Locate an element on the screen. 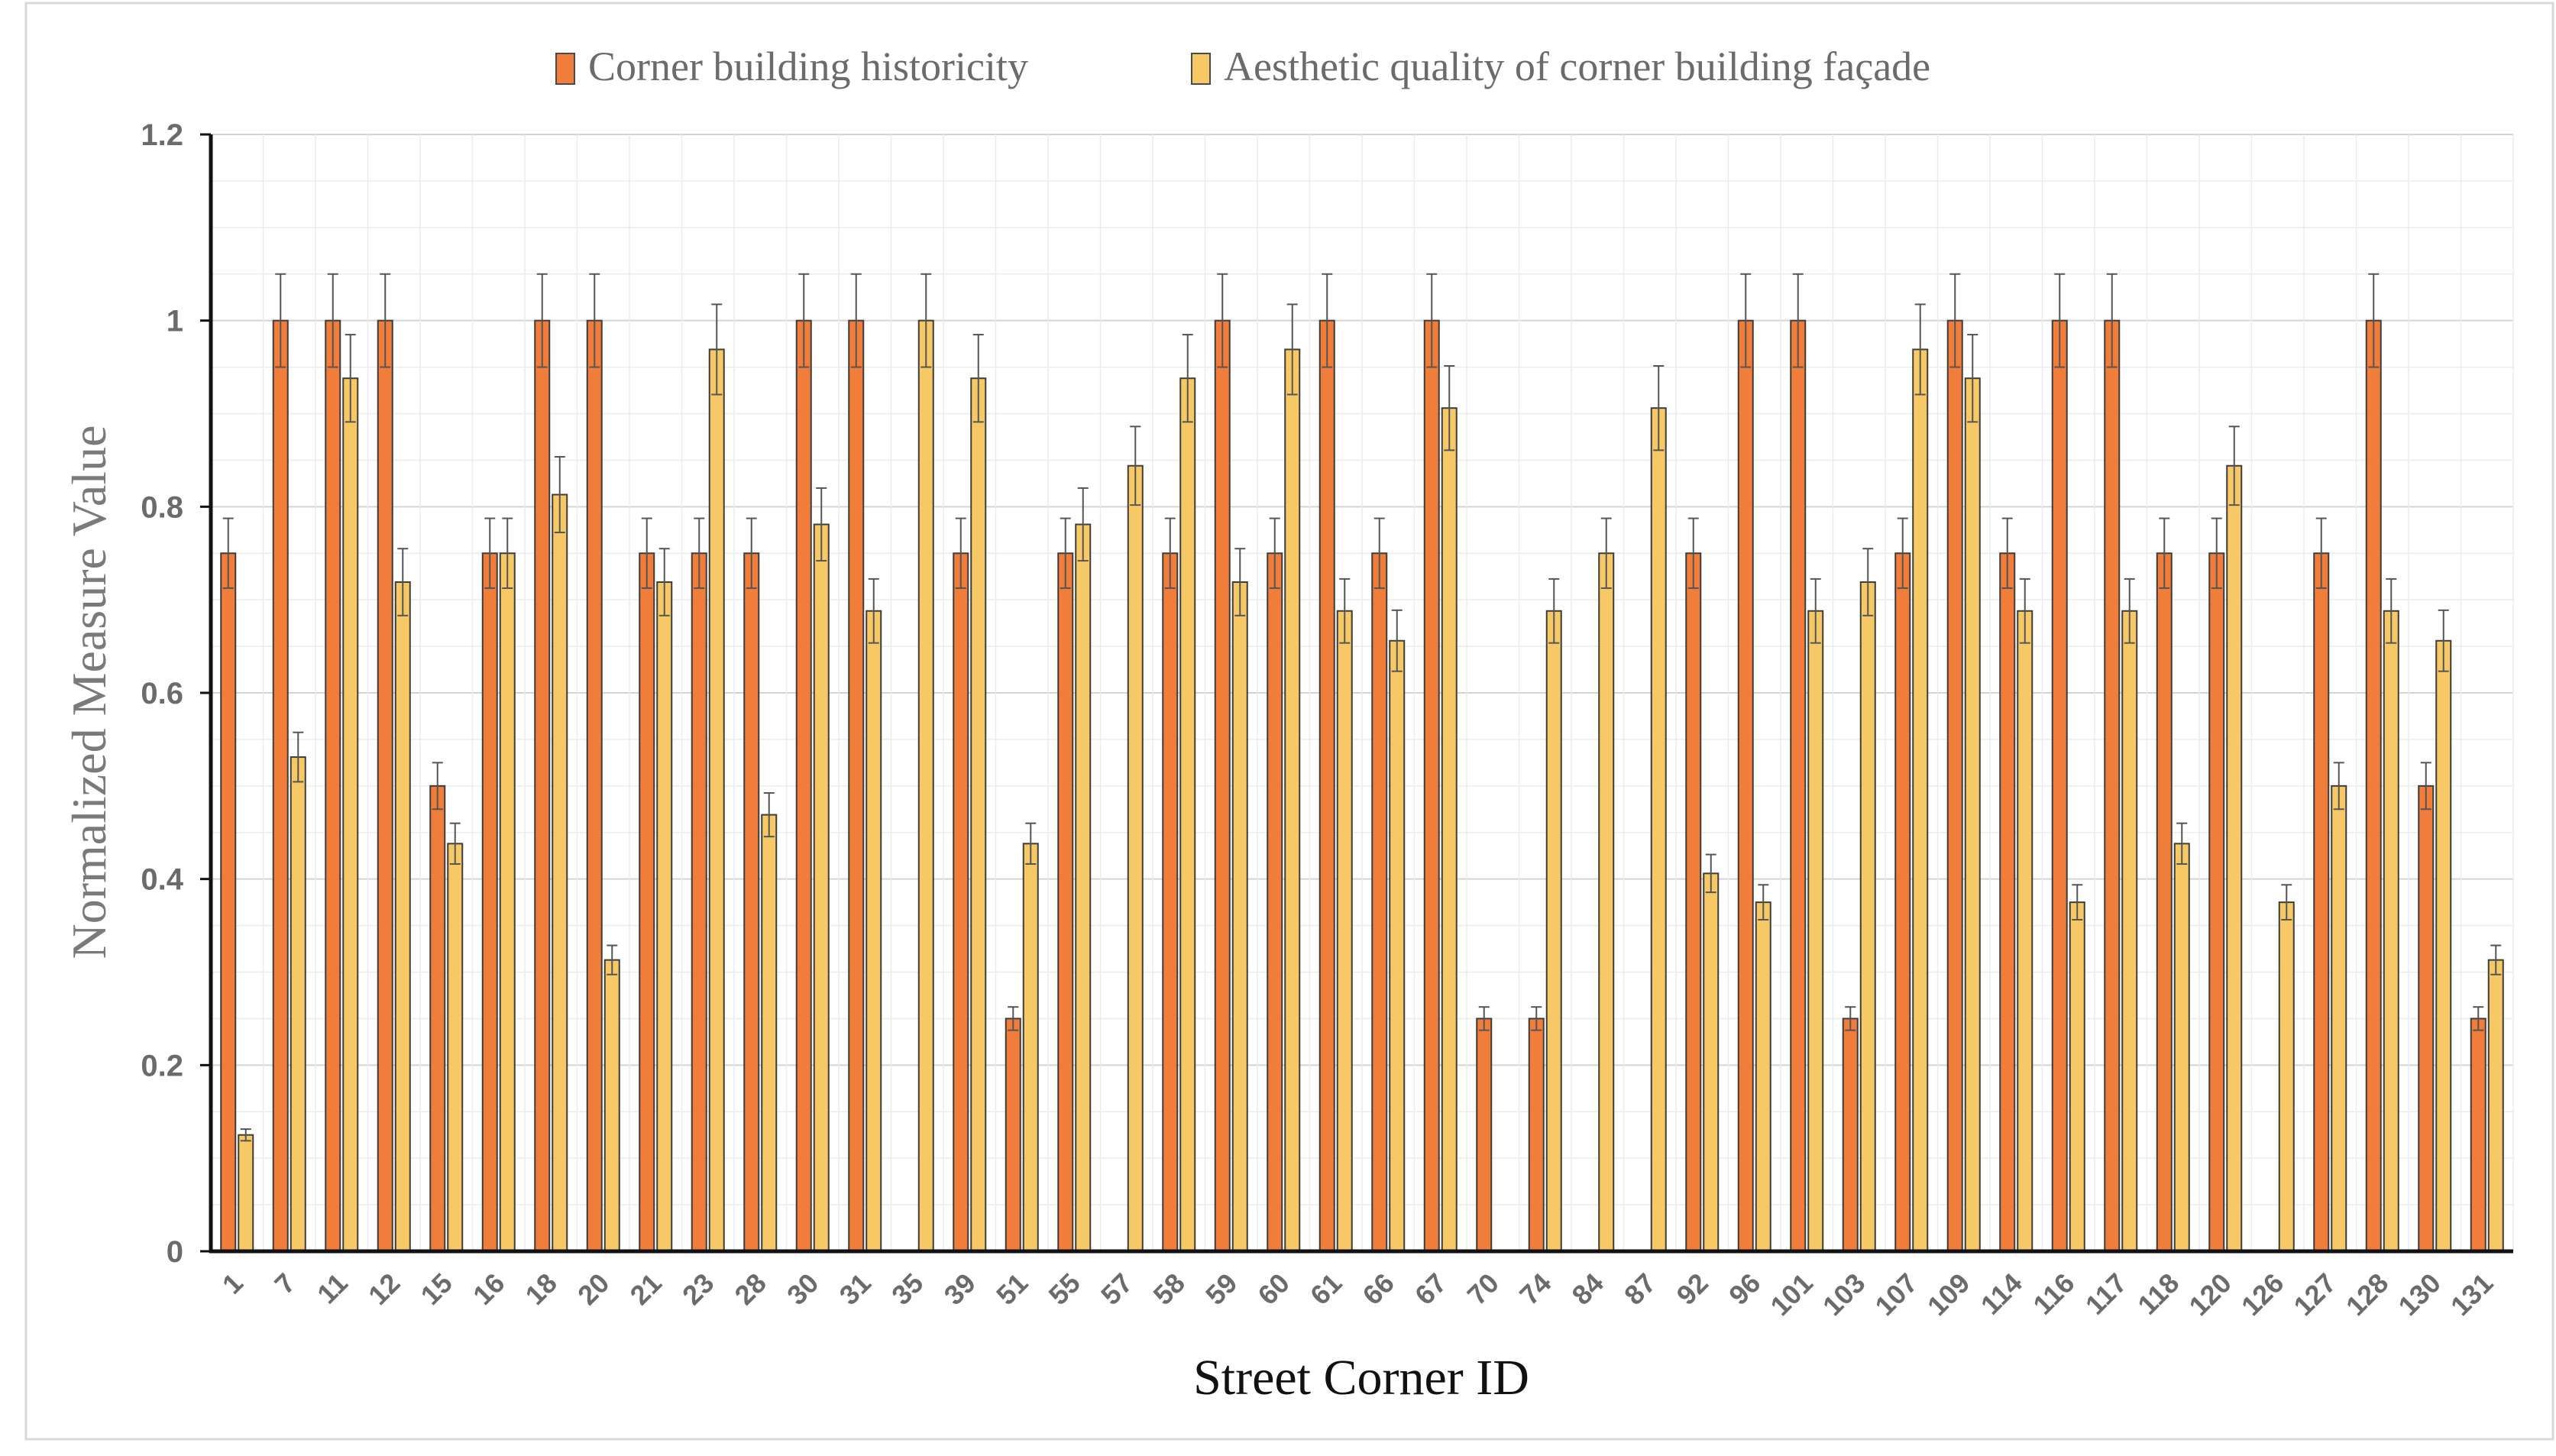 This screenshot has height=1456, width=2556. y-tick-label: 0.6 is located at coordinates (162, 693).